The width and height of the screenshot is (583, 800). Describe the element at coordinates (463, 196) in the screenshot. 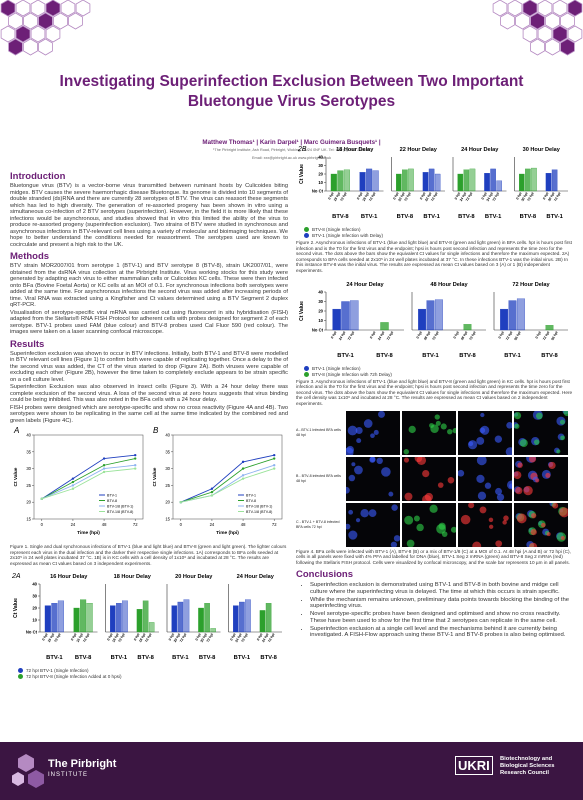

I see `category-label: 24 hpi` at that location.